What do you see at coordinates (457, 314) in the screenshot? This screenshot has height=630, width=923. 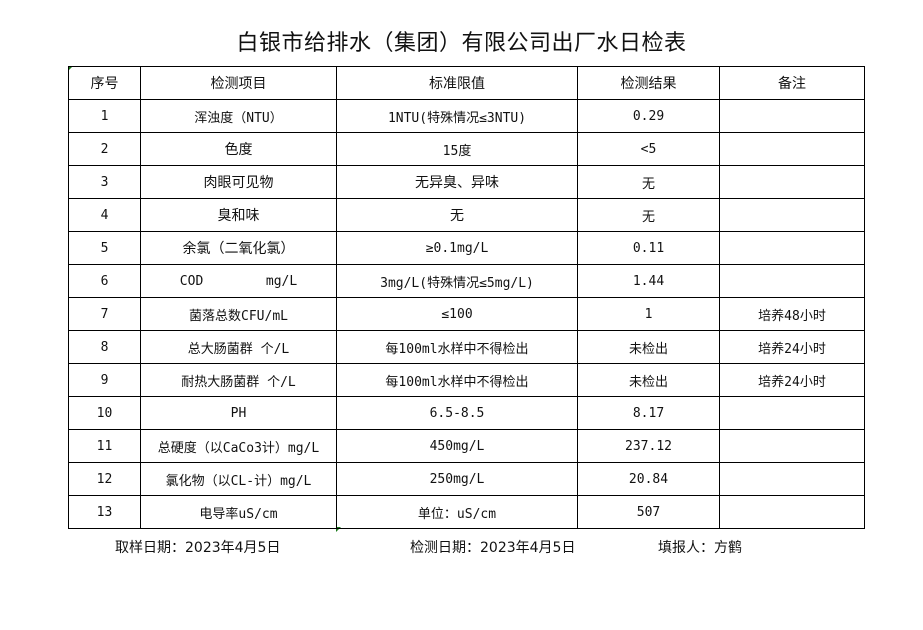 I see `standard-limit: ≤100` at bounding box center [457, 314].